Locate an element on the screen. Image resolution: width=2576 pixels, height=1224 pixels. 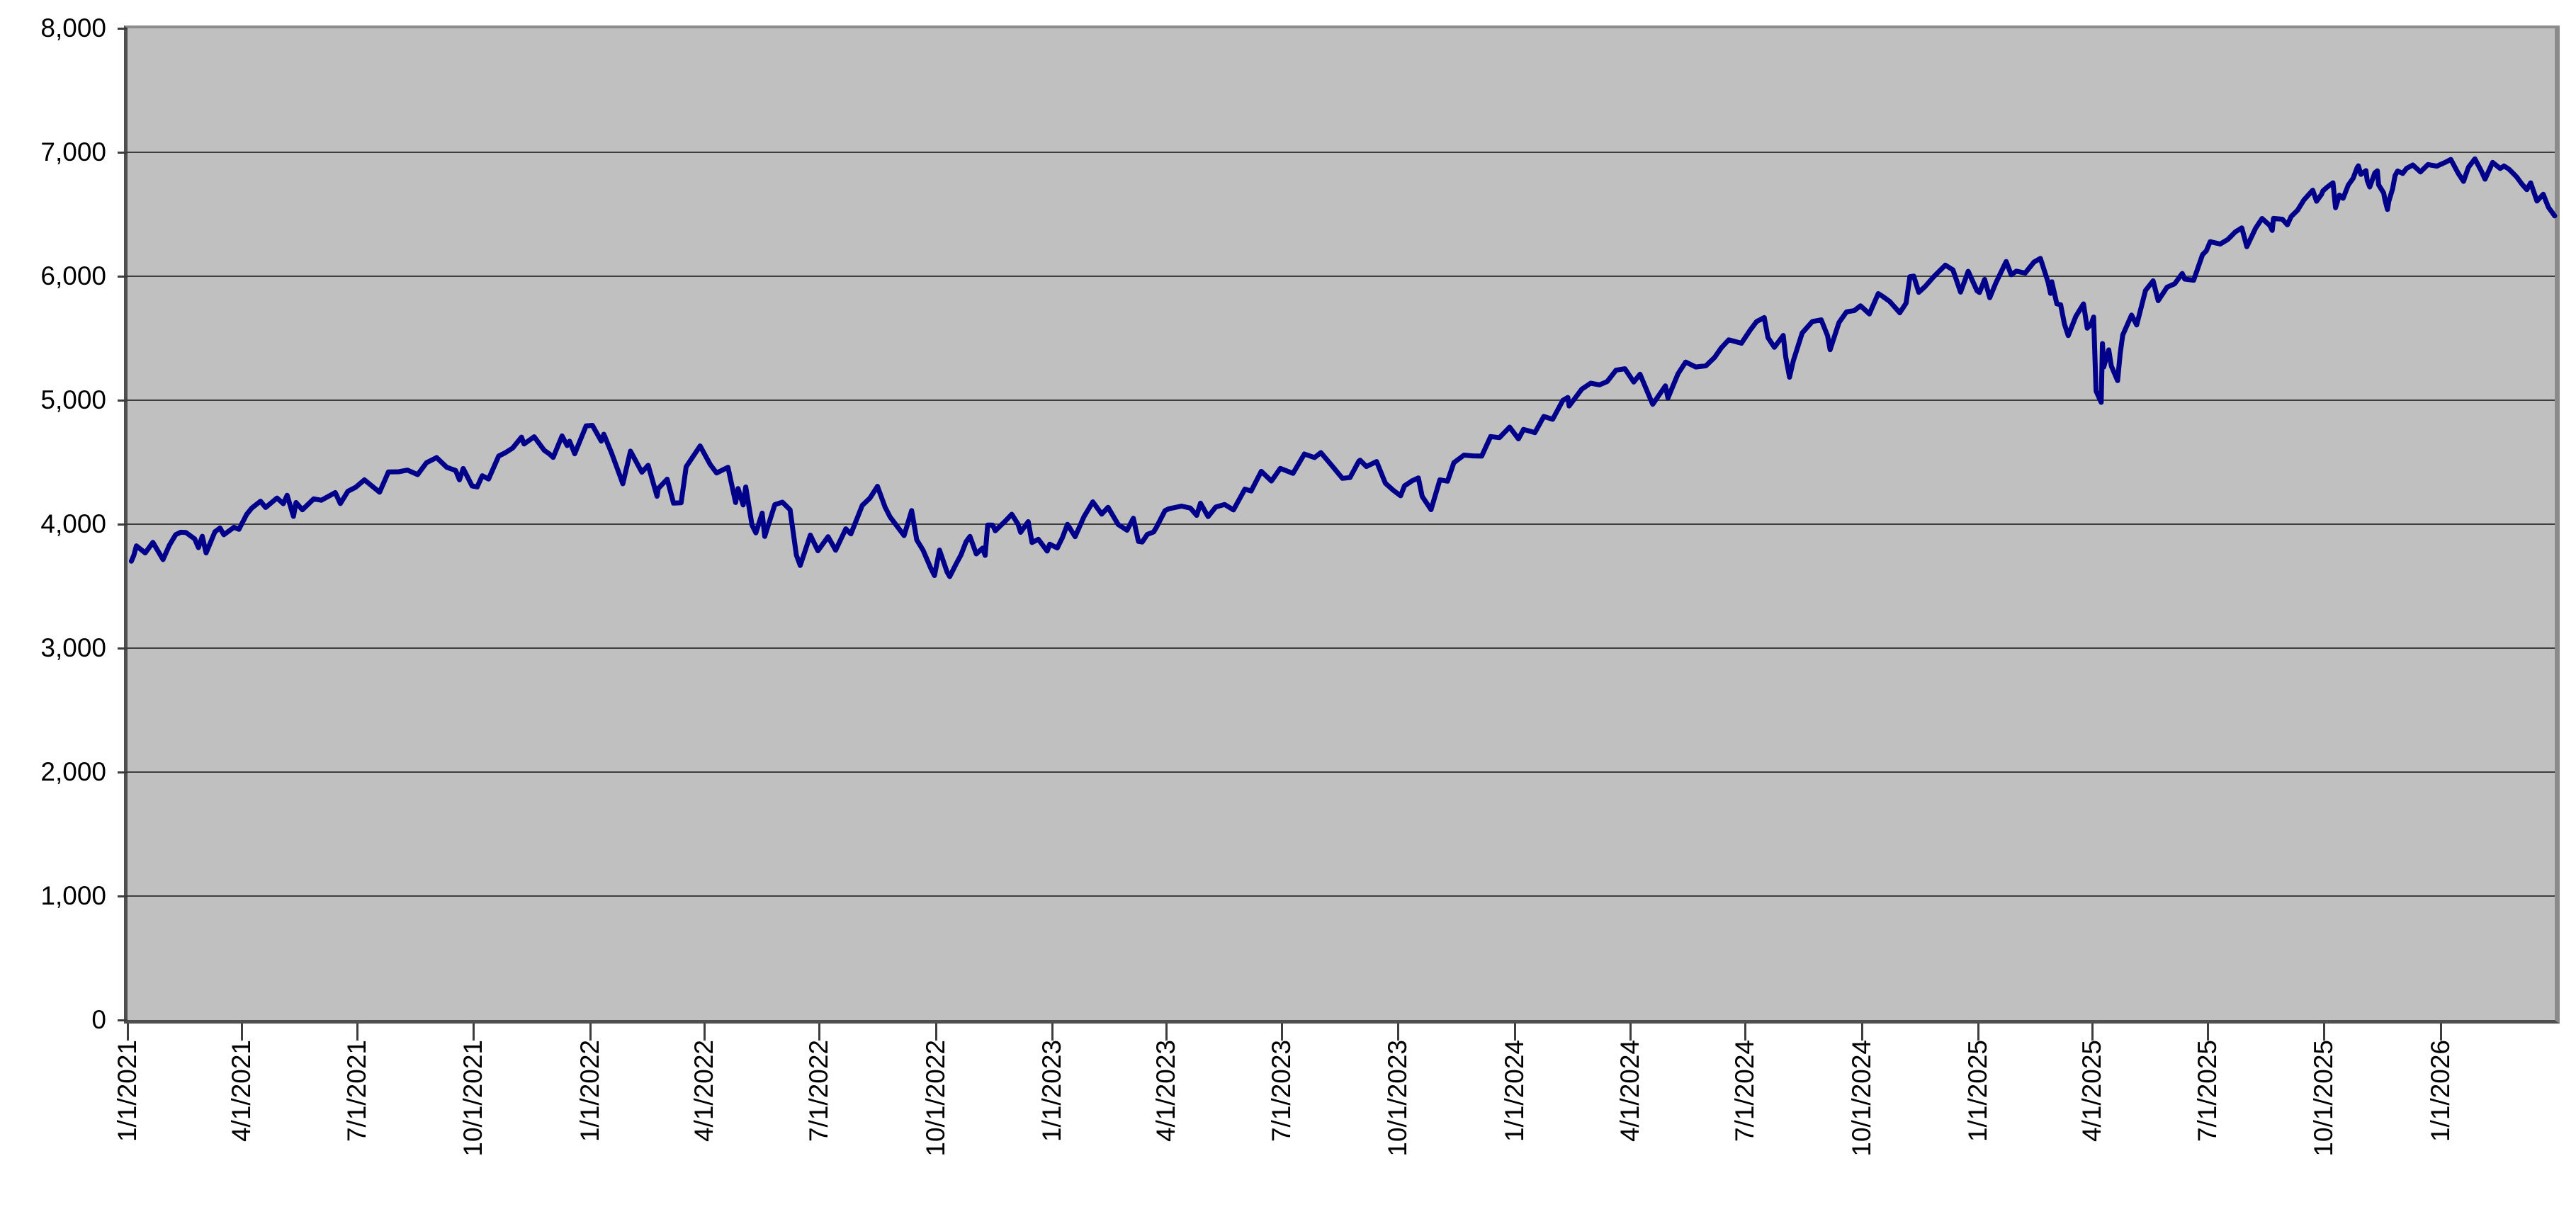
y-axis-tick-label: 5,000 is located at coordinates (73, 399).